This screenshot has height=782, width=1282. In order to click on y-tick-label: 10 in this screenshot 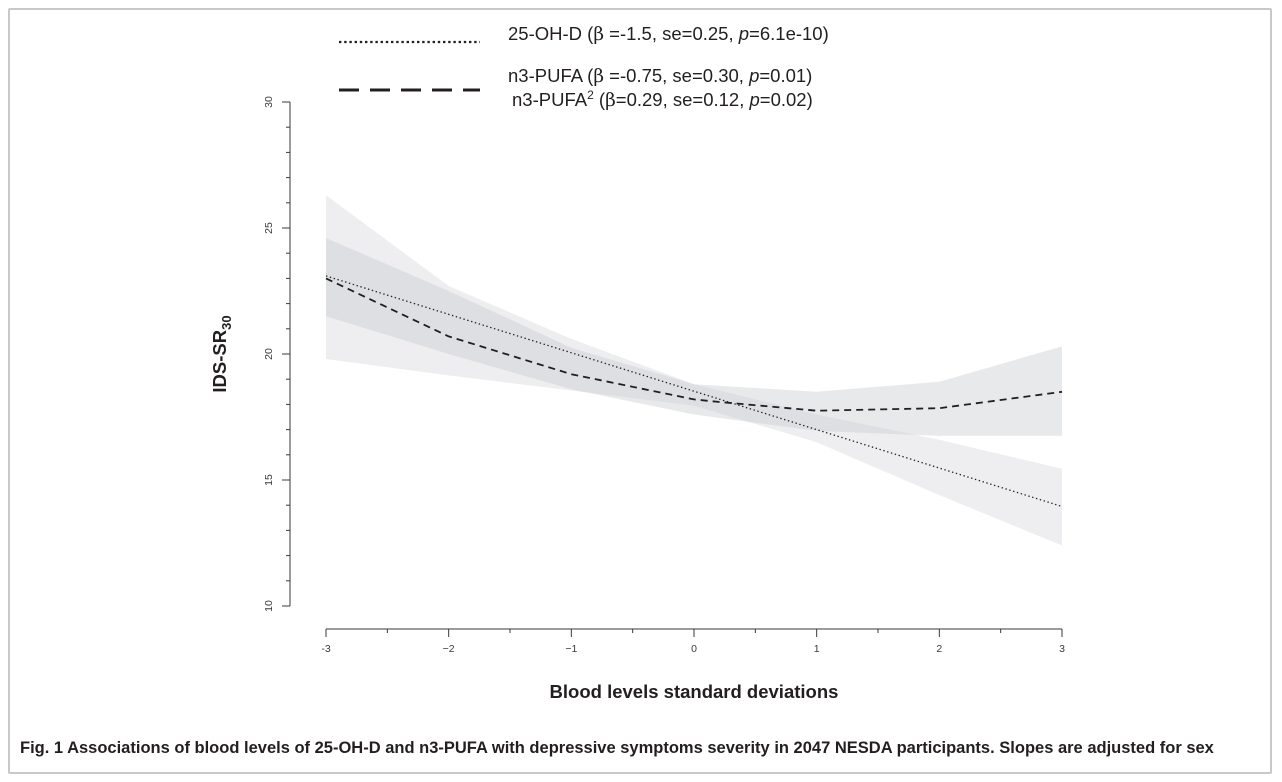, I will do `click(269, 606)`.